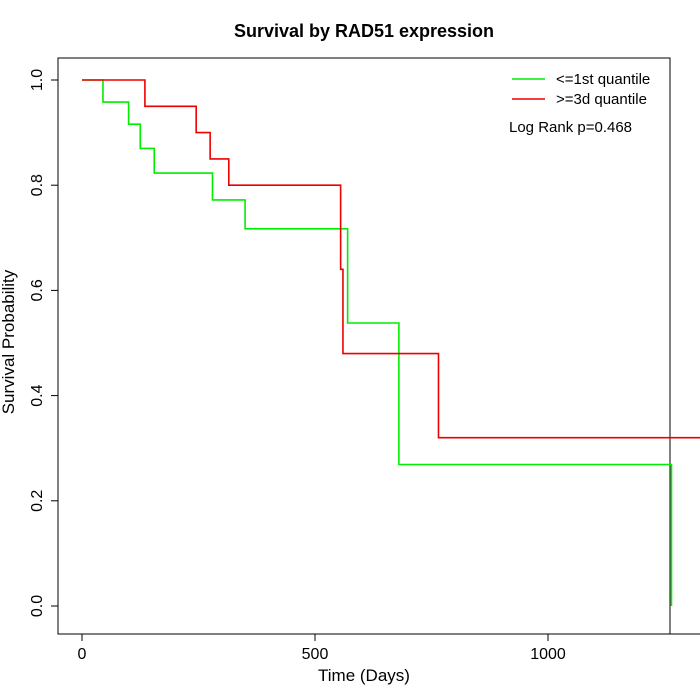 Image resolution: width=700 pixels, height=700 pixels. Describe the element at coordinates (548, 654) in the screenshot. I see `x-tick-label: 1000` at that location.